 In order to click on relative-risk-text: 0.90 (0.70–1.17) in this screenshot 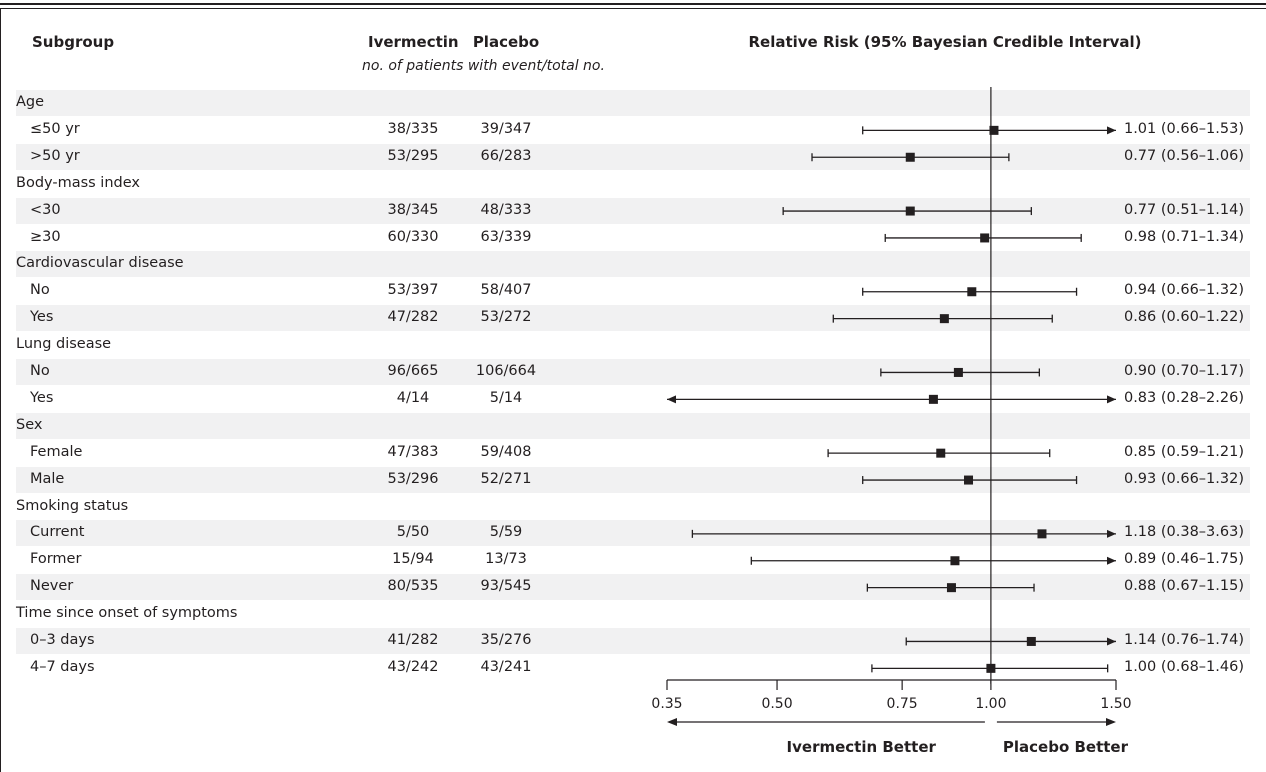, I will do `click(1183, 371)`.